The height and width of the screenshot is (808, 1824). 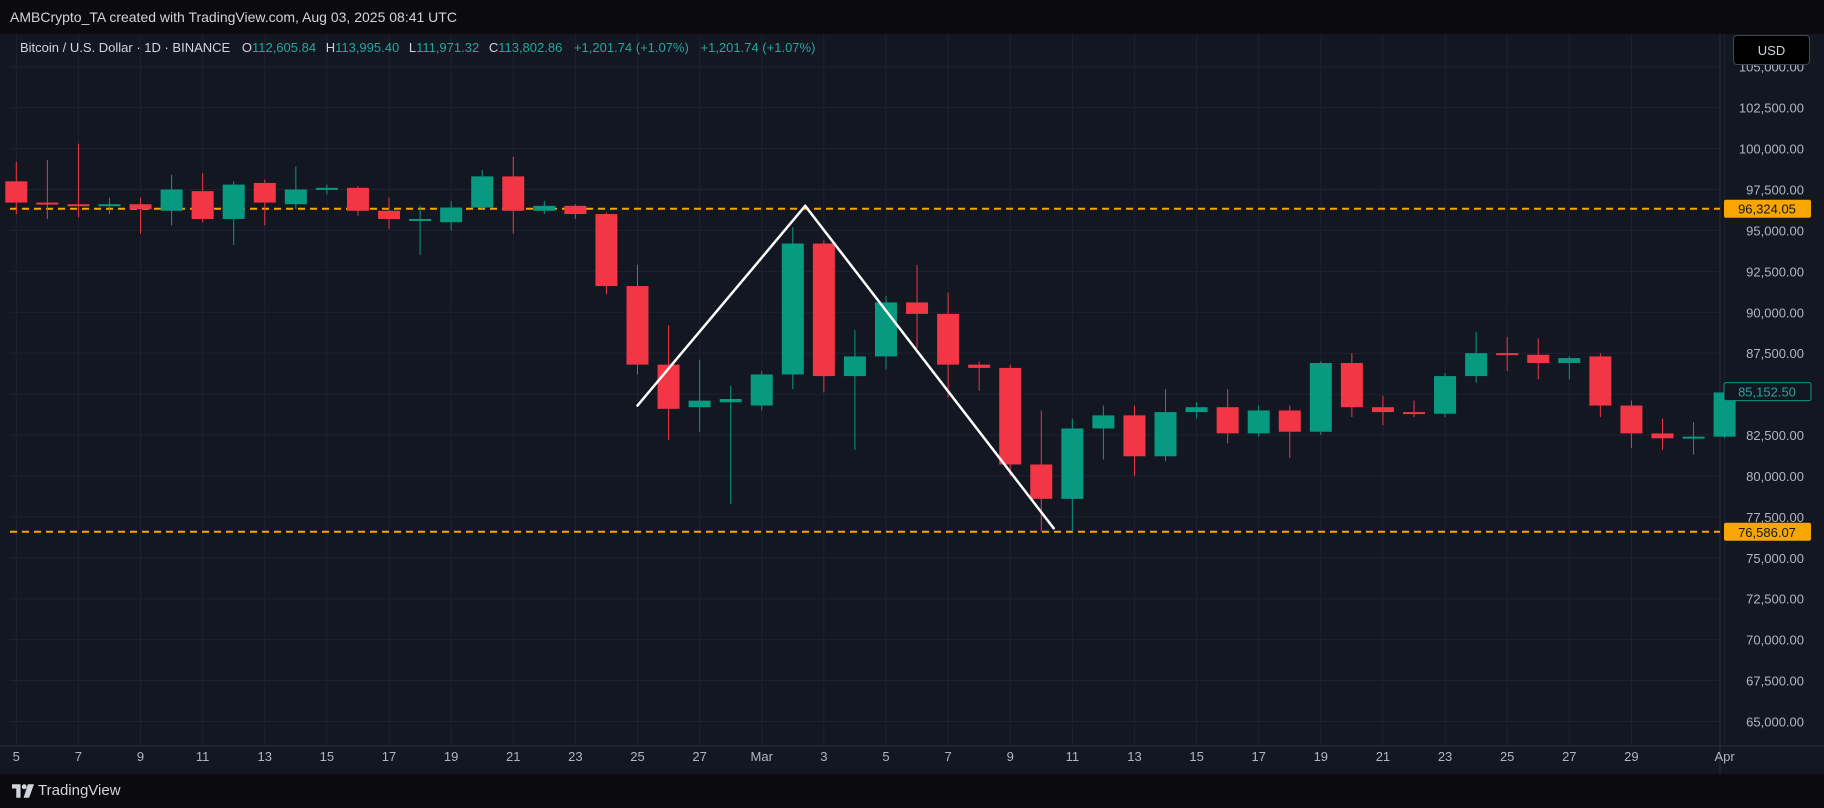 I want to click on currency-button: USD, so click(x=1771, y=50).